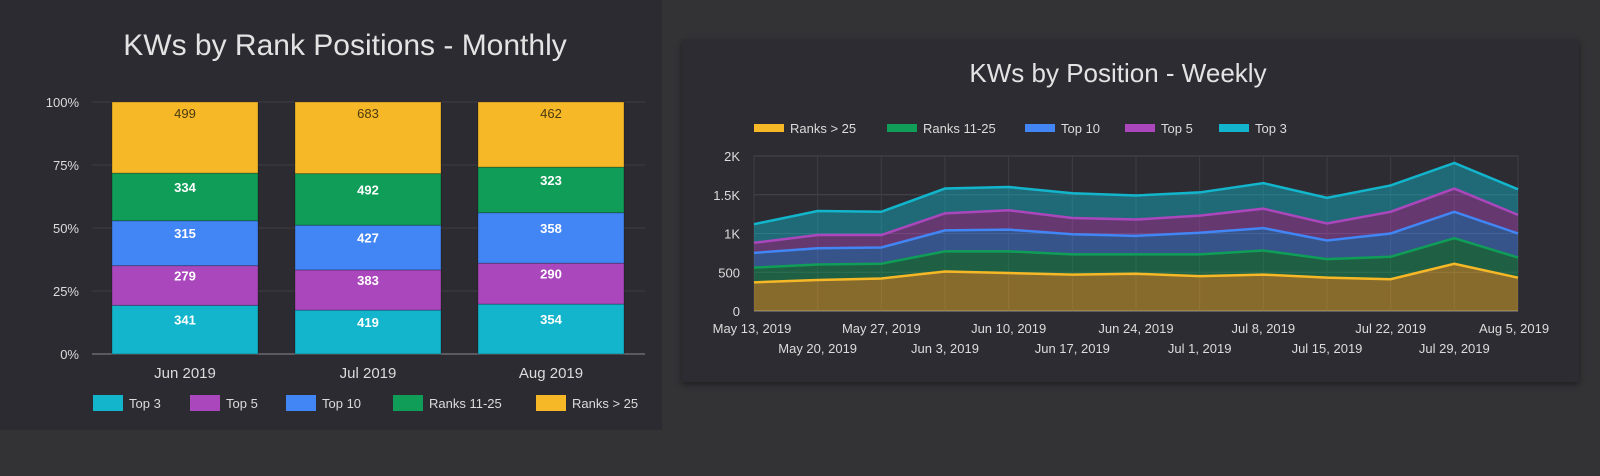 The image size is (1600, 476). What do you see at coordinates (185, 233) in the screenshot?
I see `data-label-top-10-jun-2019: 315` at bounding box center [185, 233].